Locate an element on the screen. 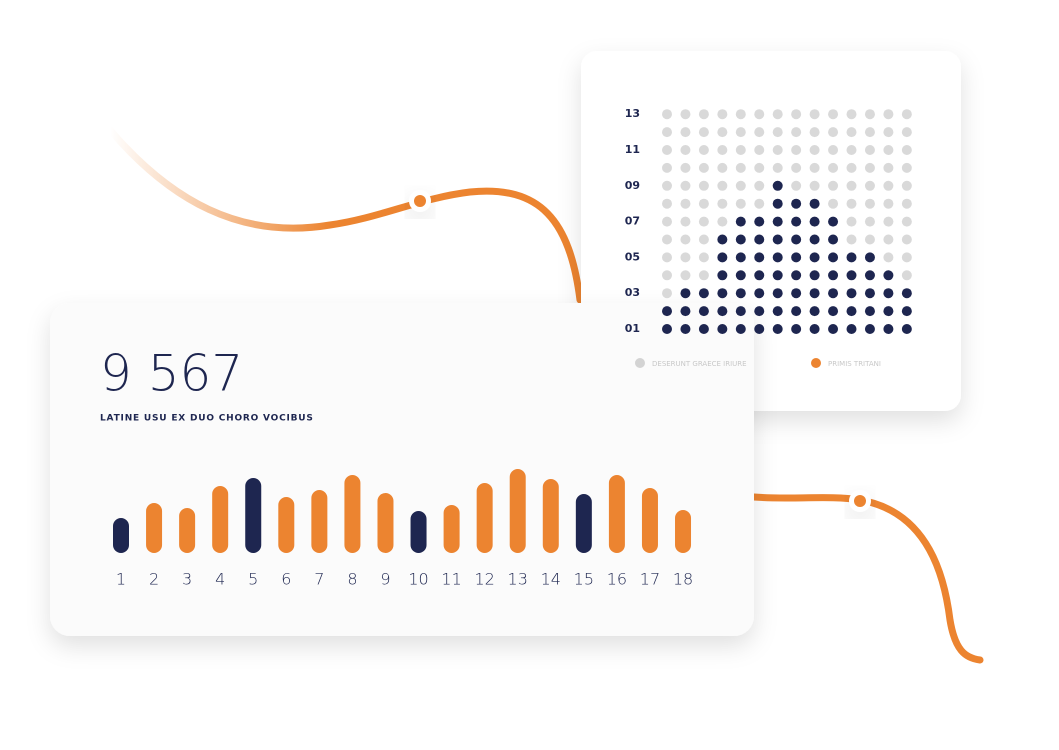 This screenshot has width=1059, height=750. x-tick-label: 9 is located at coordinates (385, 579).